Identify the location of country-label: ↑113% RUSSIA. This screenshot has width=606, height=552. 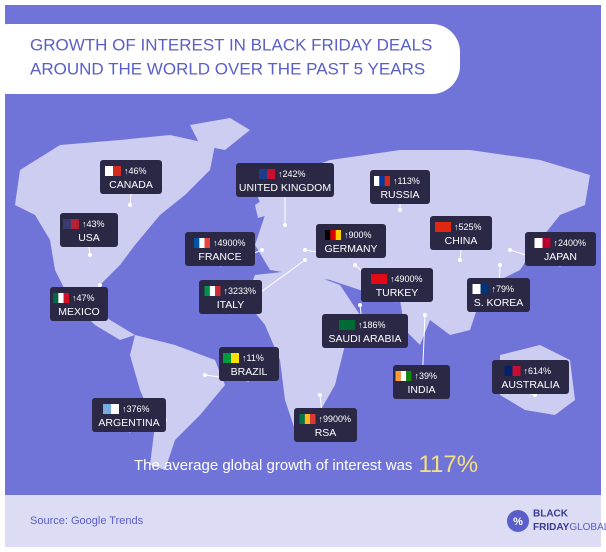
(400, 191).